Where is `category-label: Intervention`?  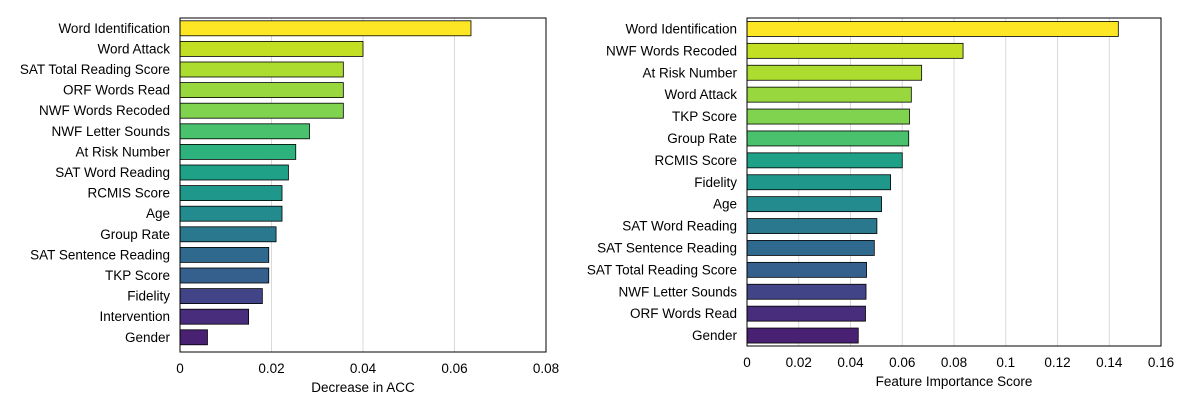 category-label: Intervention is located at coordinates (134, 316).